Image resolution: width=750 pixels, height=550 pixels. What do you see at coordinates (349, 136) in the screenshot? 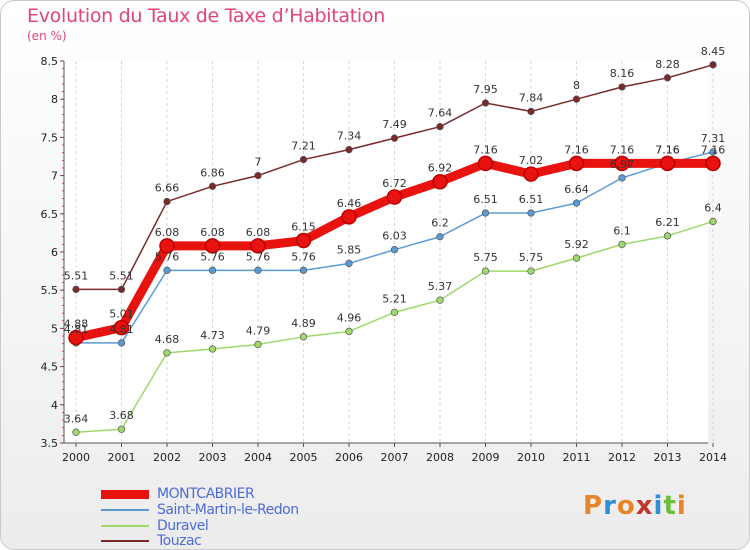
I see `data-label: 7.34` at bounding box center [349, 136].